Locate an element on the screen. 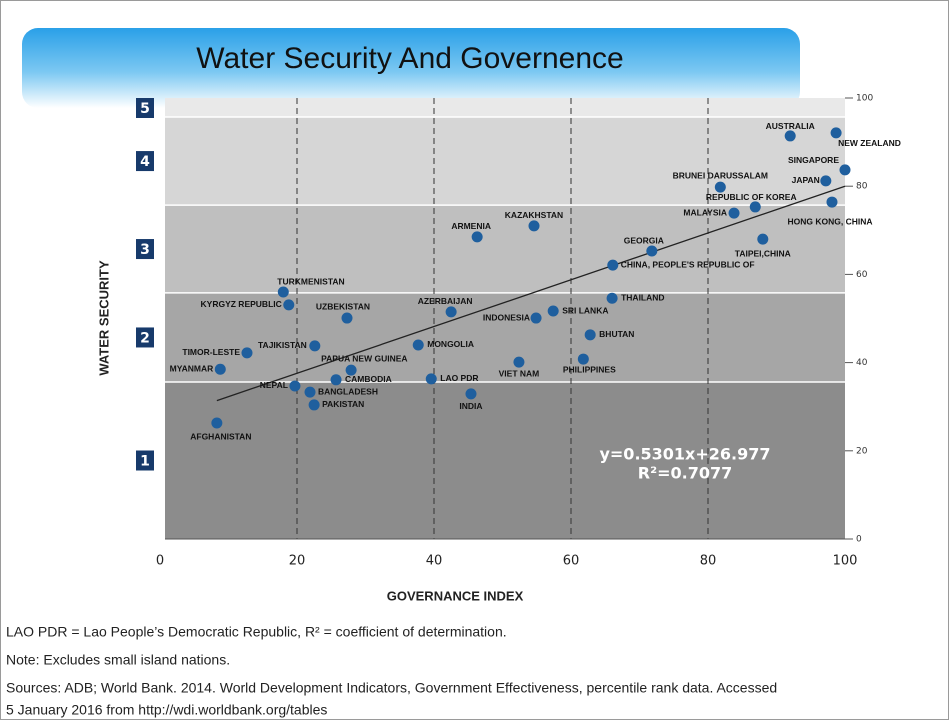 Image resolution: width=950 pixels, height=721 pixels. point-label: MYANMAR is located at coordinates (192, 368).